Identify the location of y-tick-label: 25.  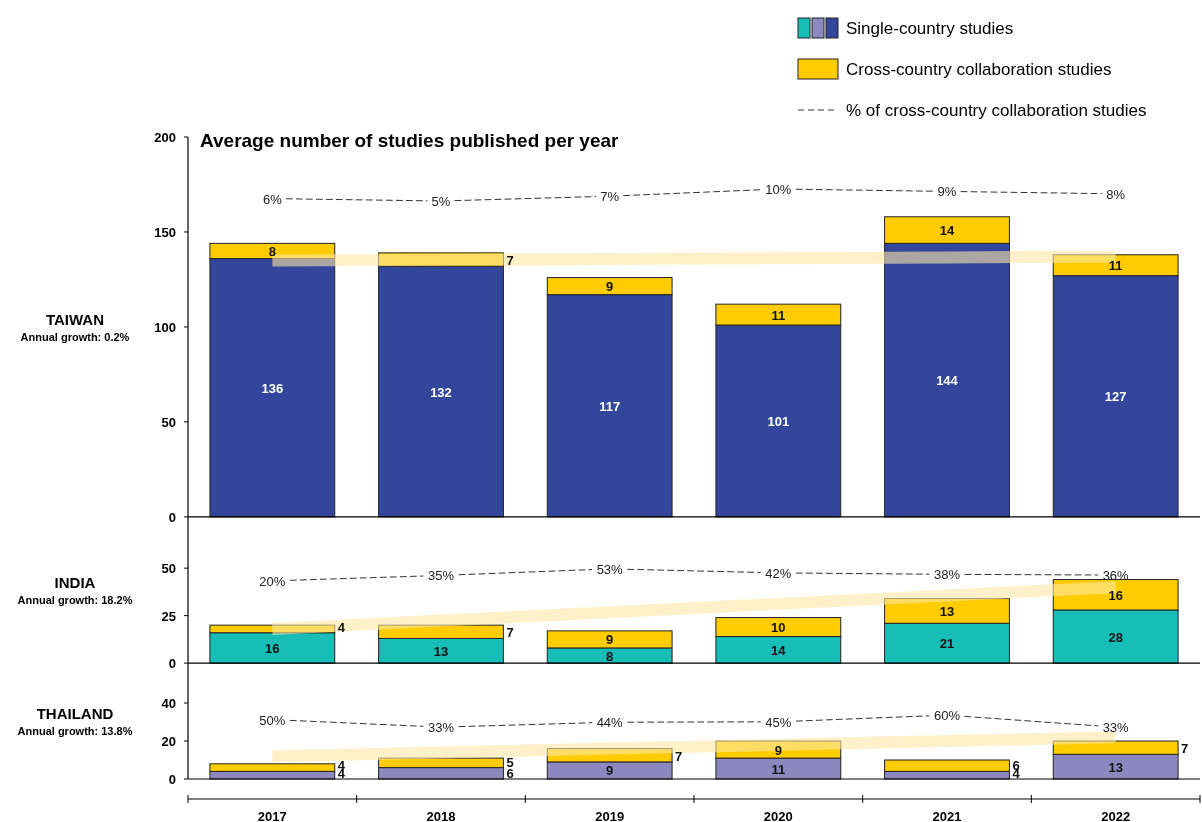
(168, 616).